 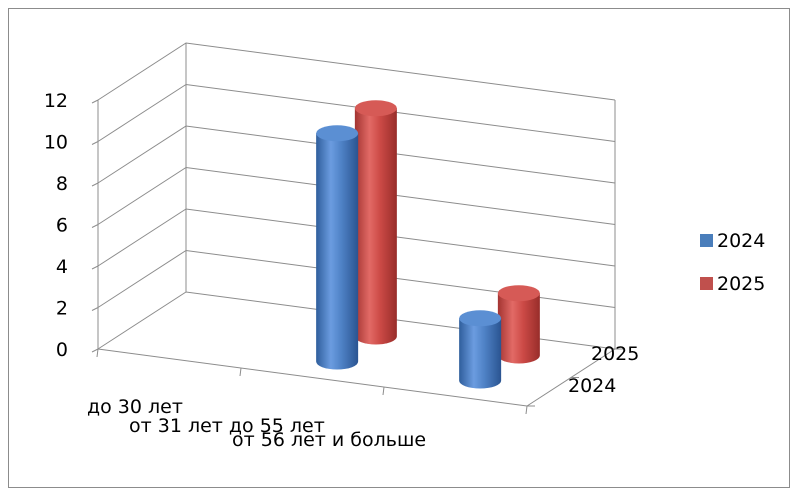 I want to click on depth-tick-label: 2025, so click(x=615, y=354).